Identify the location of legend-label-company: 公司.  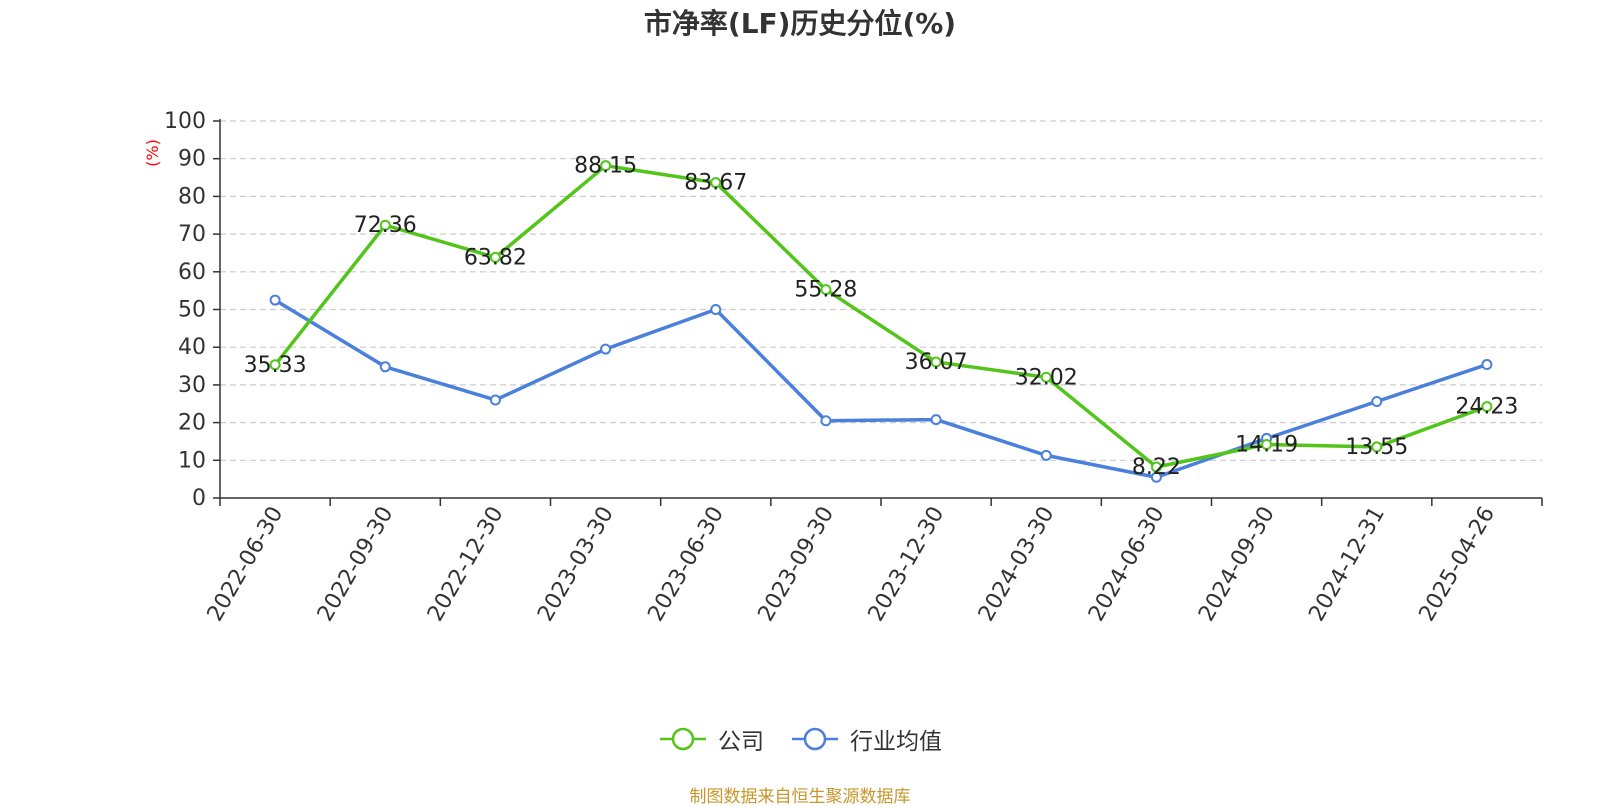
(741, 742).